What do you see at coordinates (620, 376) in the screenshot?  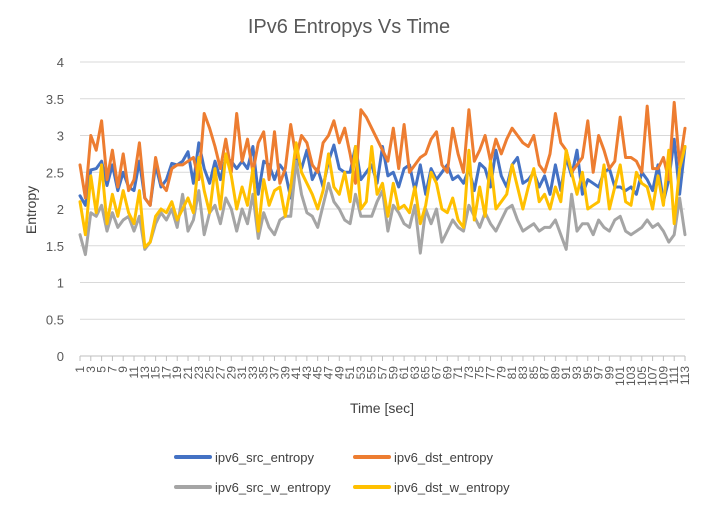 I see `x-tick-label: 101` at bounding box center [620, 376].